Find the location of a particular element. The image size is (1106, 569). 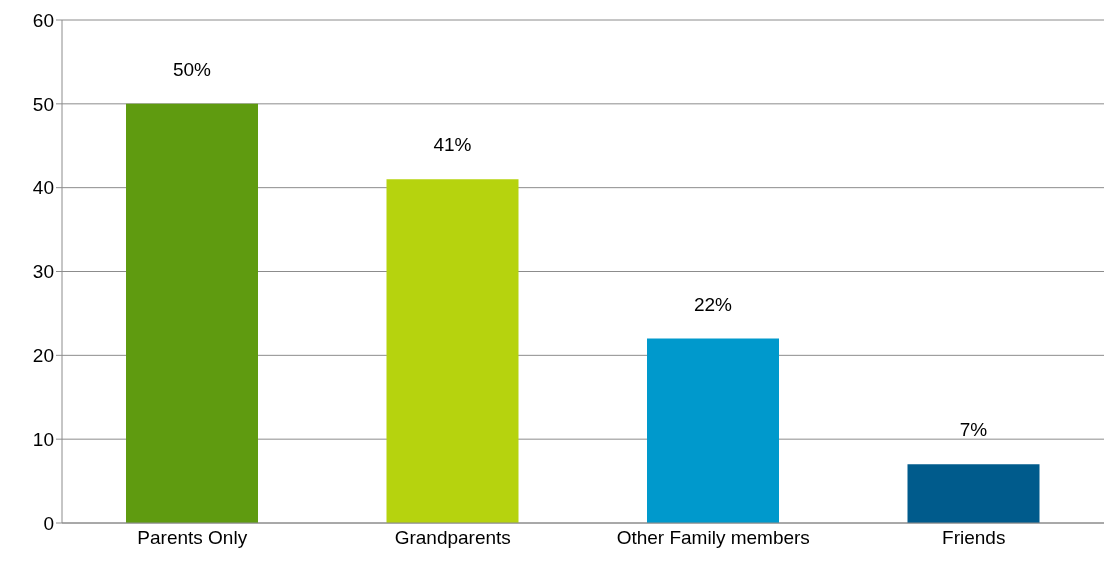

x-tick-label: Parents Only is located at coordinates (192, 538).